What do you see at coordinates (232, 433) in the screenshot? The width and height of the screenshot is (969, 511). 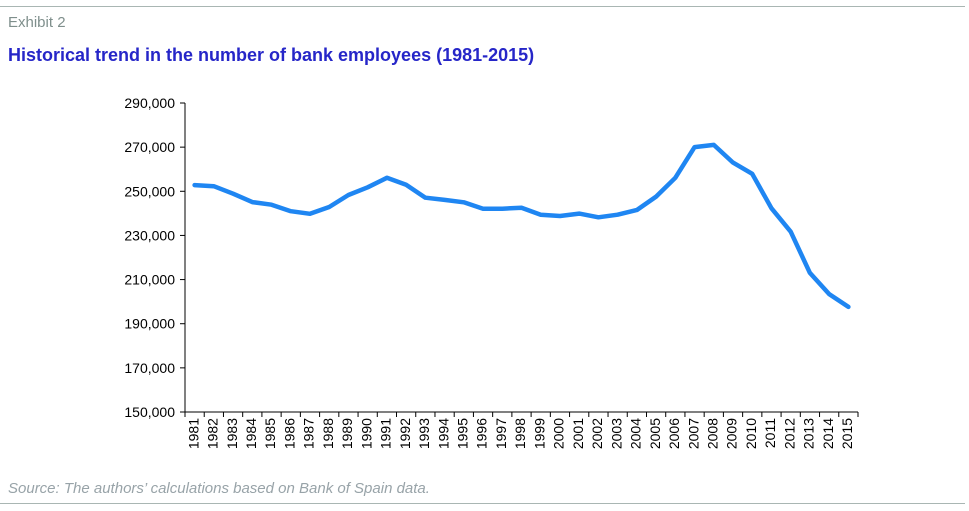 I see `x-tick-label: 1983` at bounding box center [232, 433].